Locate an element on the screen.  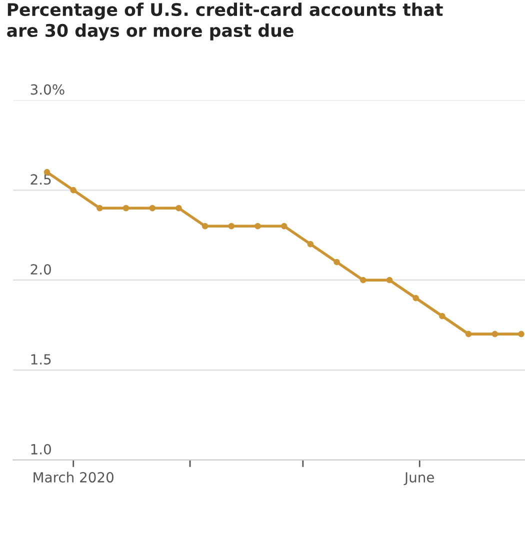
y-tick-label: 3.0% is located at coordinates (47, 89).